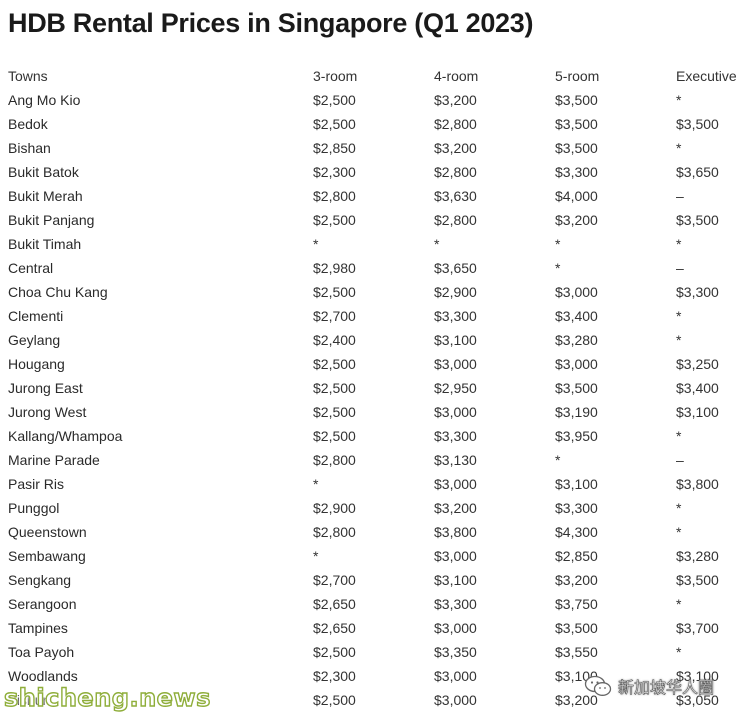  Describe the element at coordinates (697, 628) in the screenshot. I see `cell-executive: $3,700` at that location.